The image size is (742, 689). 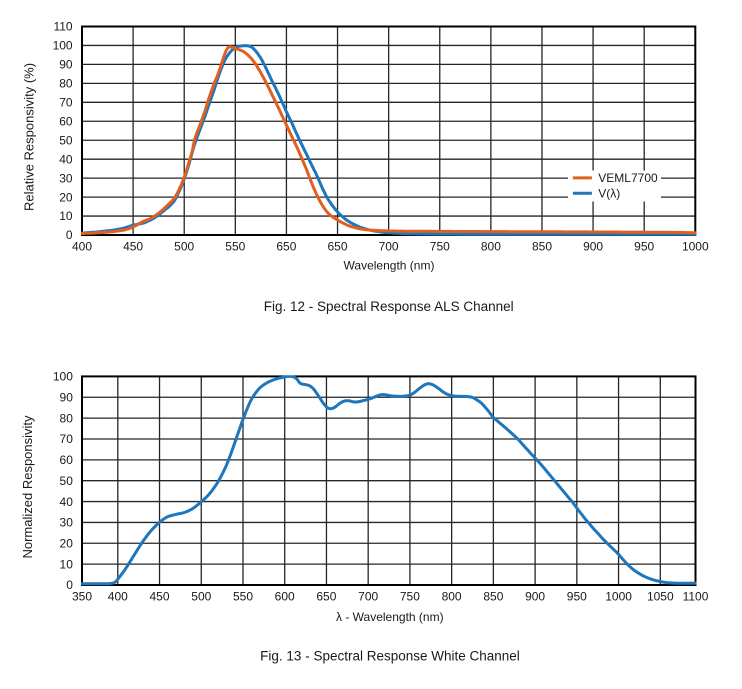 I want to click on svg-text: 350, so click(x=82, y=597).